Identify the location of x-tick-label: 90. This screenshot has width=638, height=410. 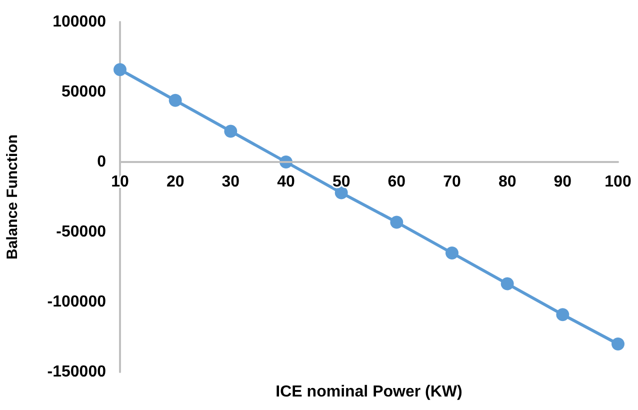
(563, 182).